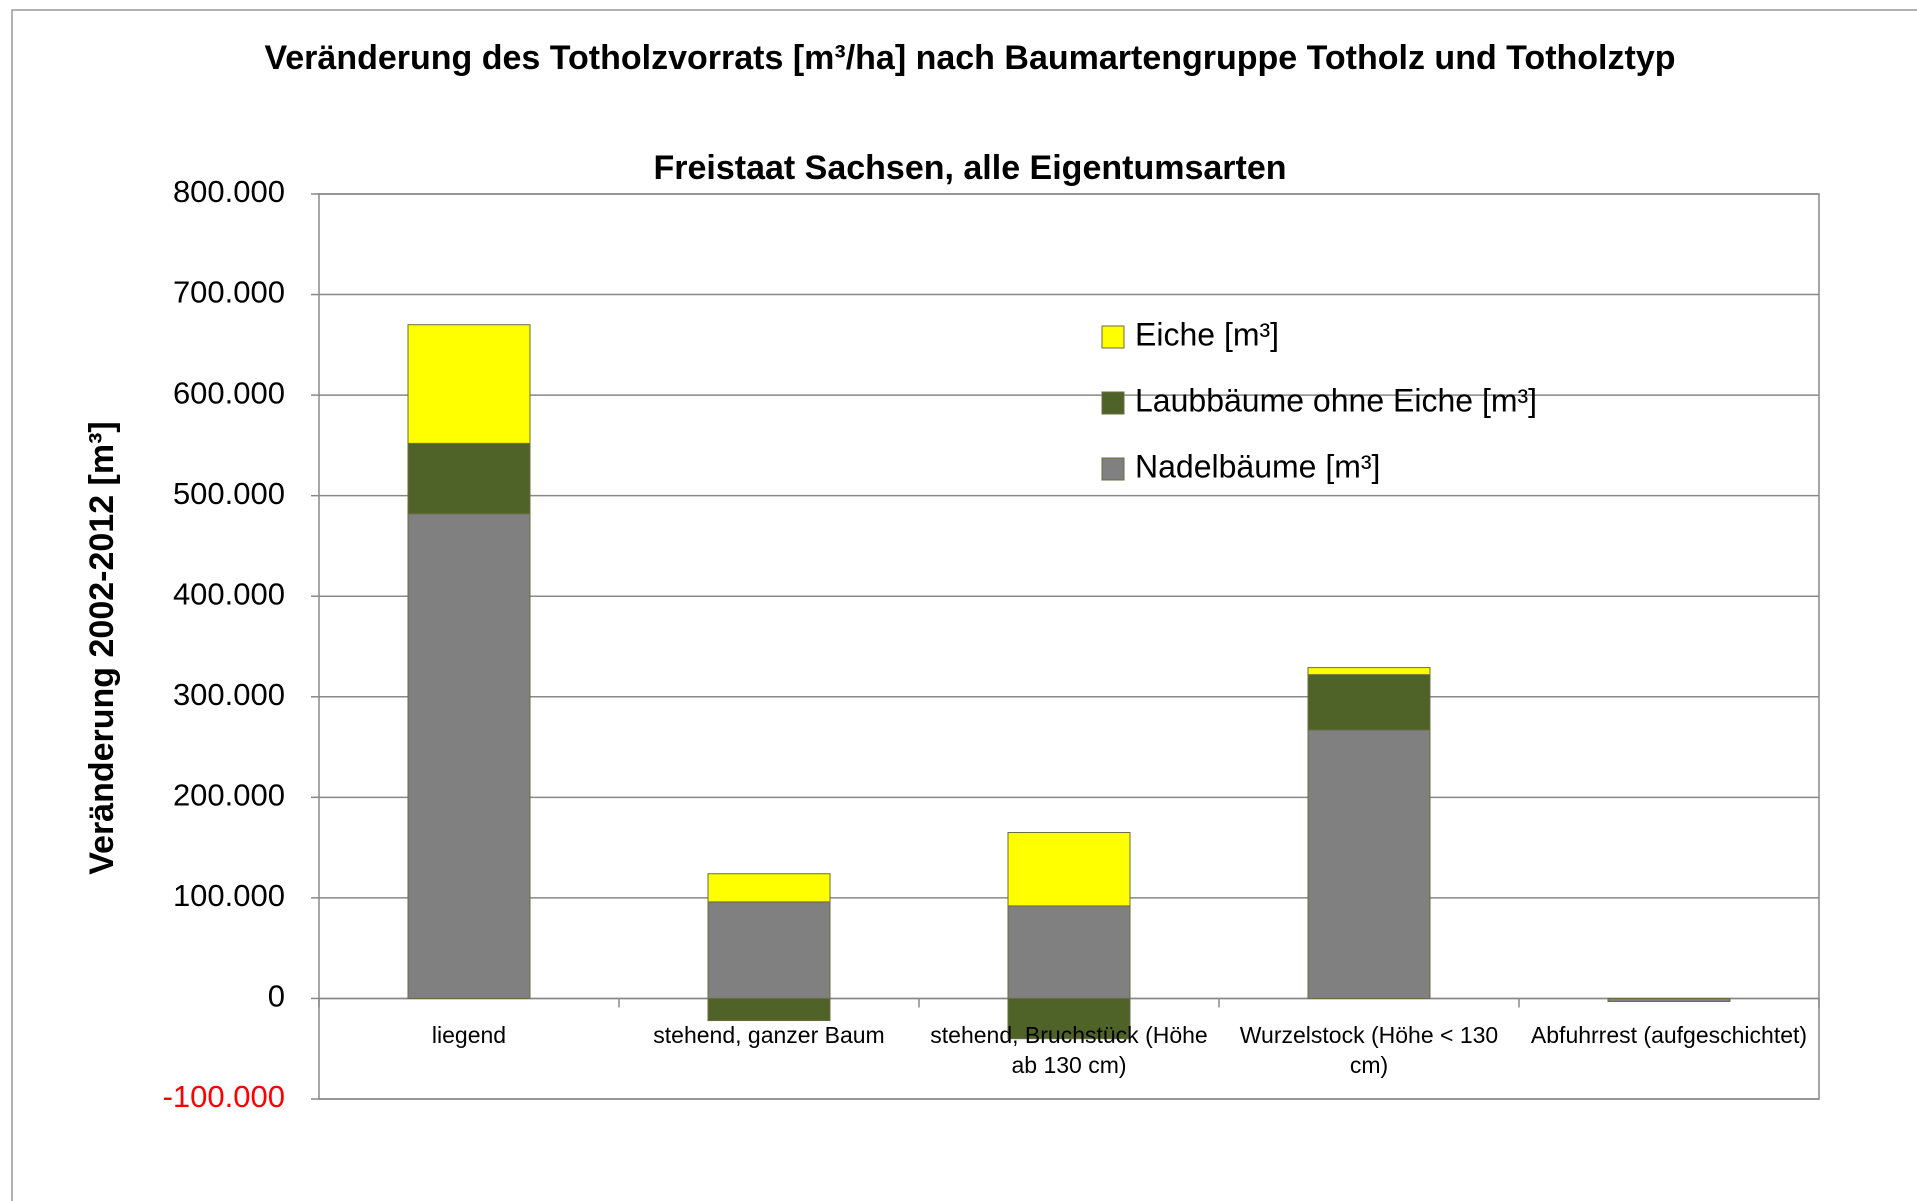 The image size is (1917, 1201). I want to click on y-tick-label: 300.000, so click(229, 694).